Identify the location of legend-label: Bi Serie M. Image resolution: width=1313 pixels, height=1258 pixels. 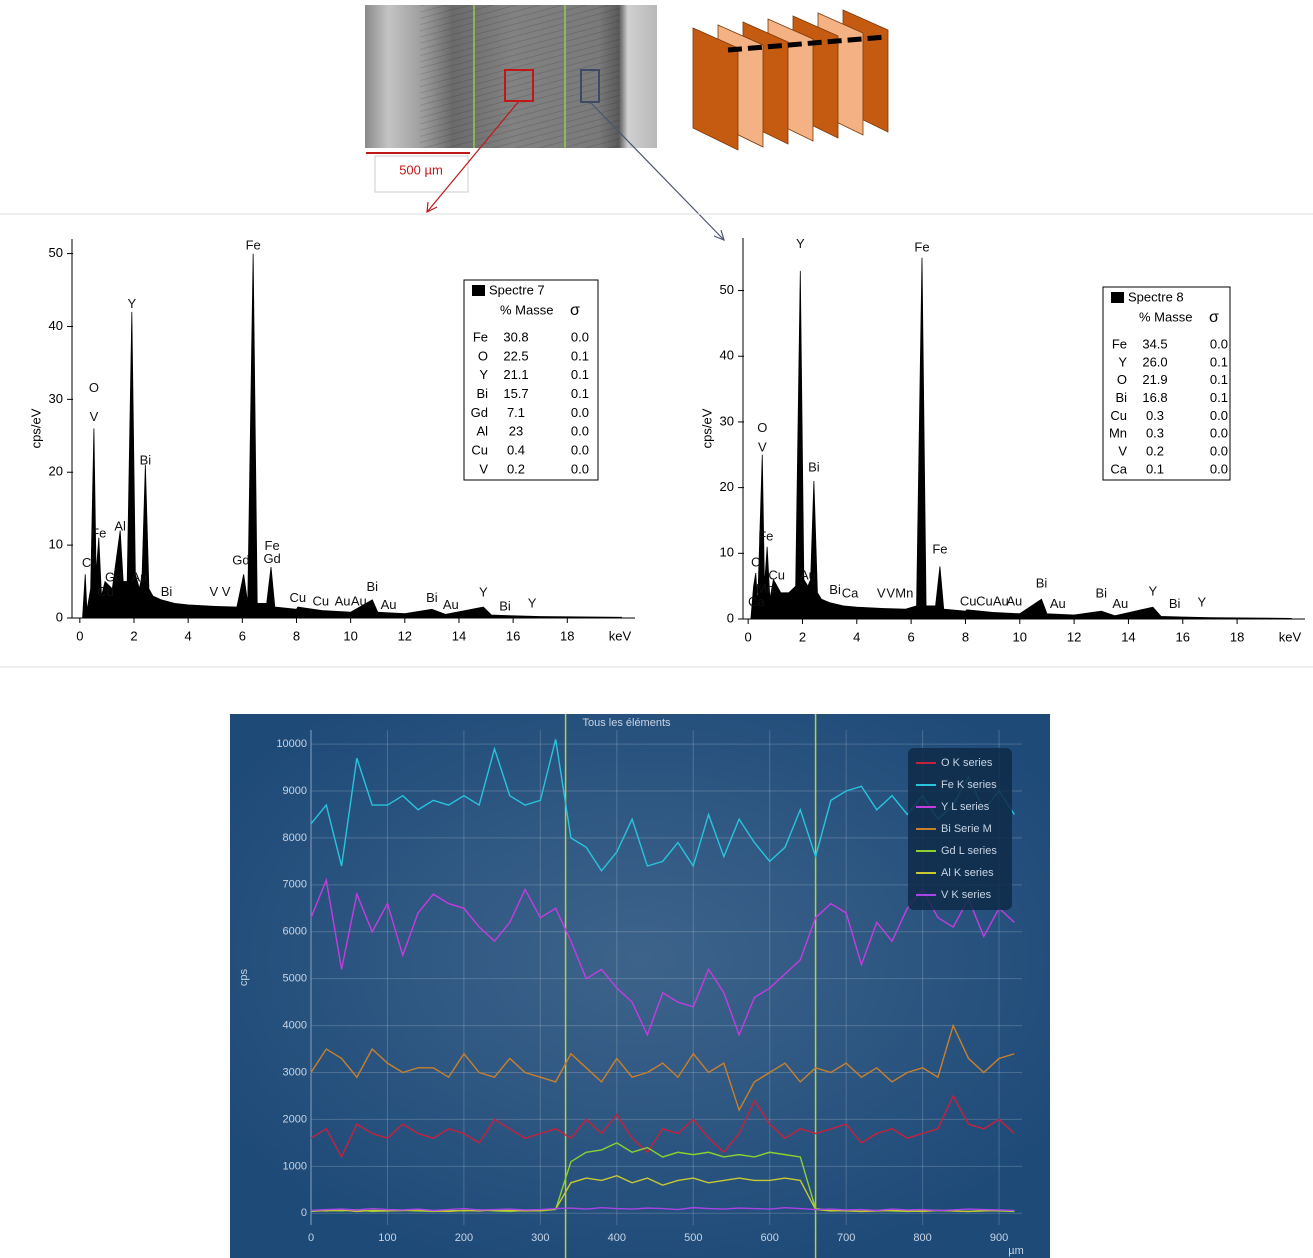
(966, 829).